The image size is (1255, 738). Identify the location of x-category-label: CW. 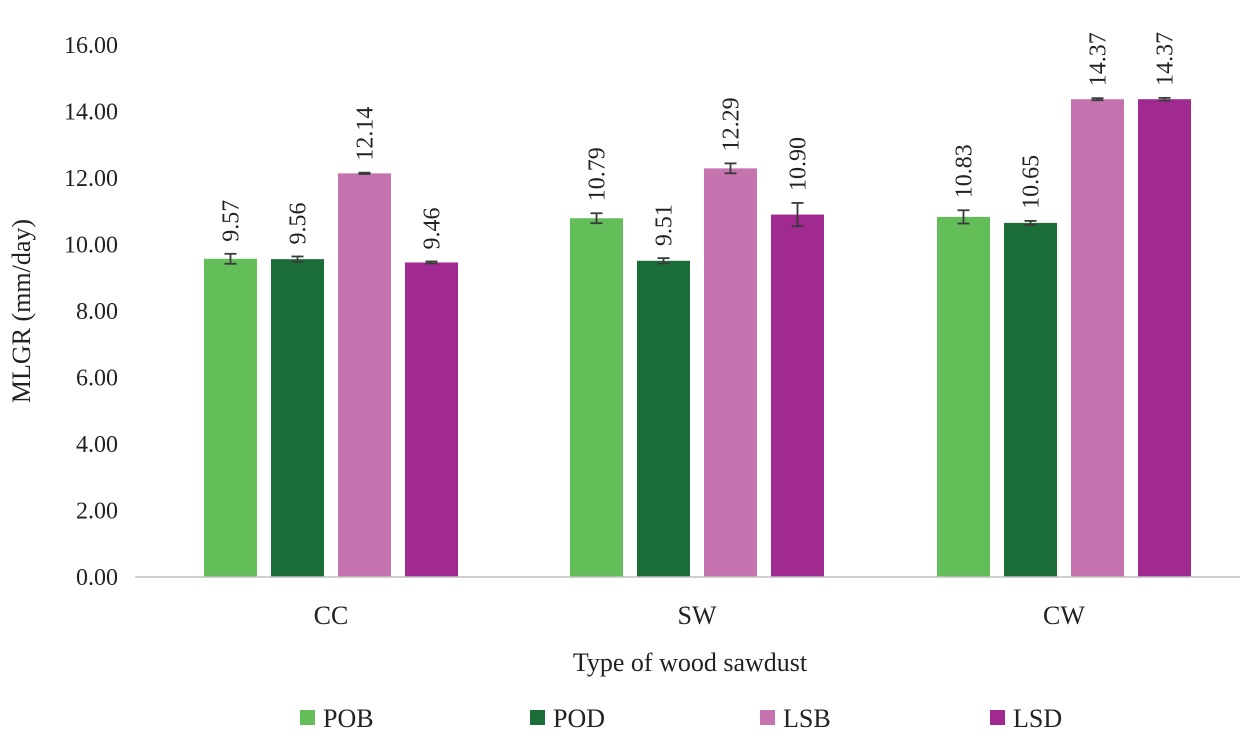
(1064, 615).